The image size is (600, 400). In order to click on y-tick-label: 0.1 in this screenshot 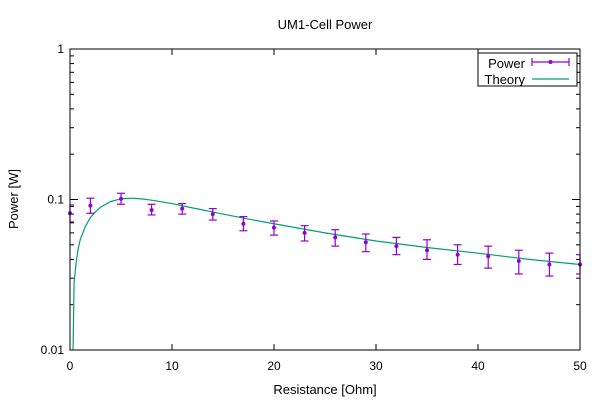, I will do `click(55, 200)`.